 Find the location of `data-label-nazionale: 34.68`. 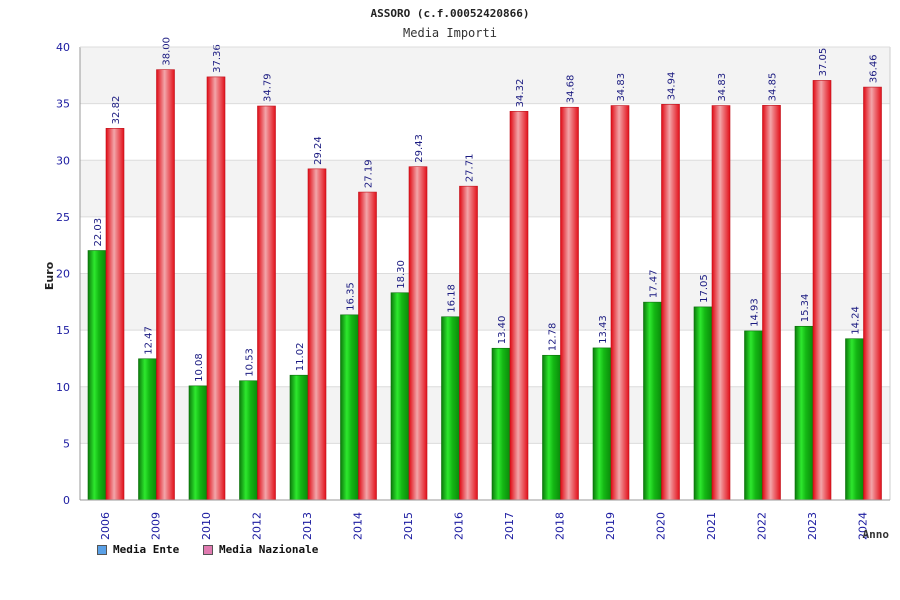

data-label-nazionale: 34.68 is located at coordinates (571, 89).